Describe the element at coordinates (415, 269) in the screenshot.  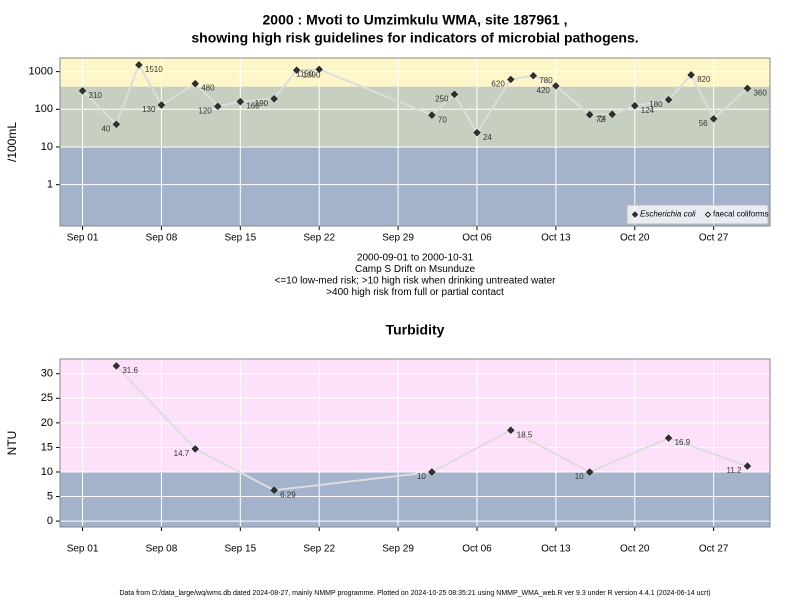
I see `caption: Camp S Drift on Msunduze` at that location.